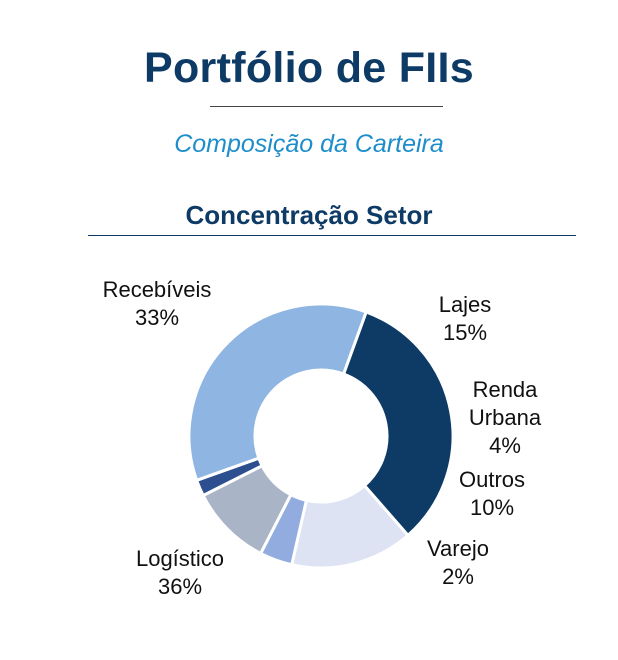 The width and height of the screenshot is (618, 660). Describe the element at coordinates (465, 318) in the screenshot. I see `data-label-lajes: Lajes 15%` at that location.